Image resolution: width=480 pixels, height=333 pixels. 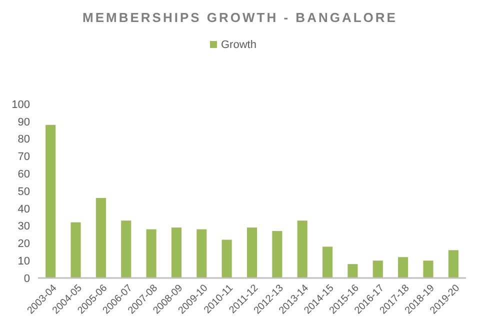 I want to click on y-tick-label: 30, so click(x=24, y=226).